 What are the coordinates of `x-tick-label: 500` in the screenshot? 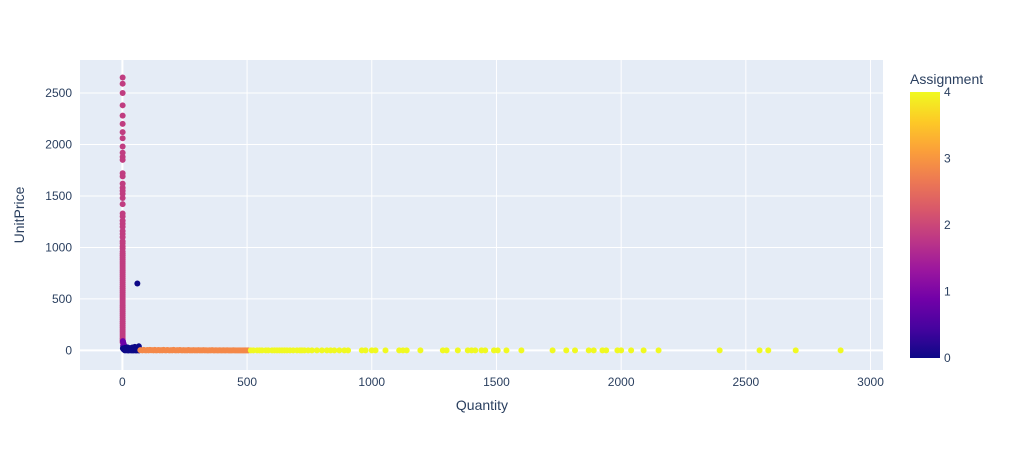 It's located at (247, 382).